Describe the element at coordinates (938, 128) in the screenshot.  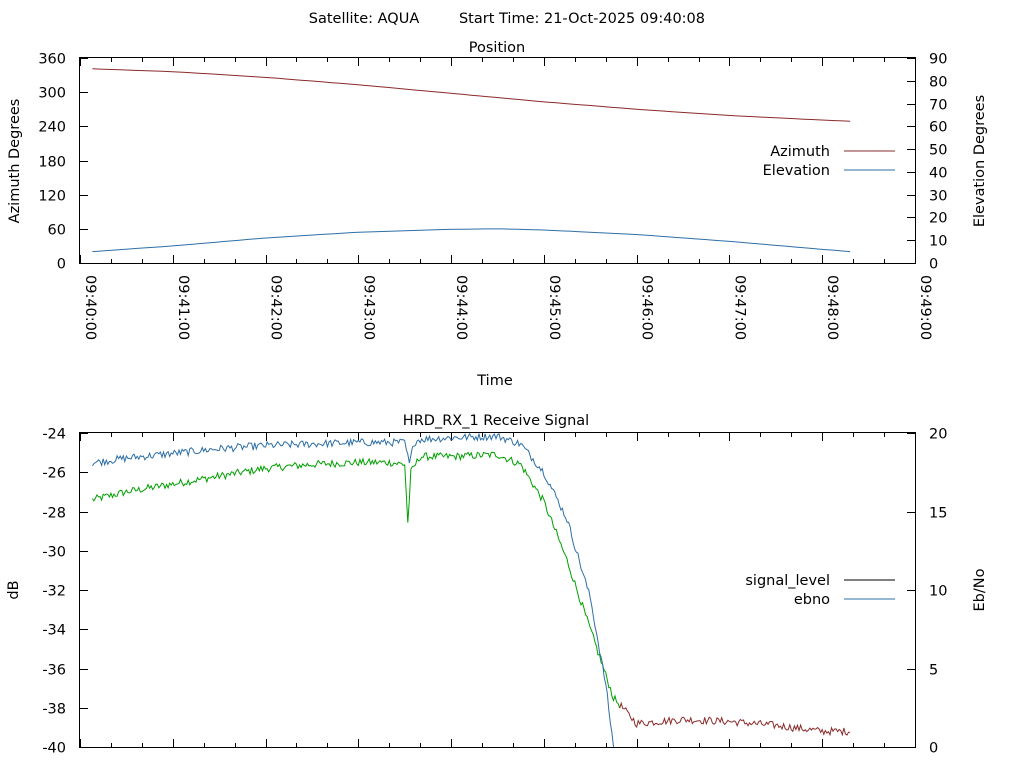
I see `position-y2-tick-label: 60` at that location.